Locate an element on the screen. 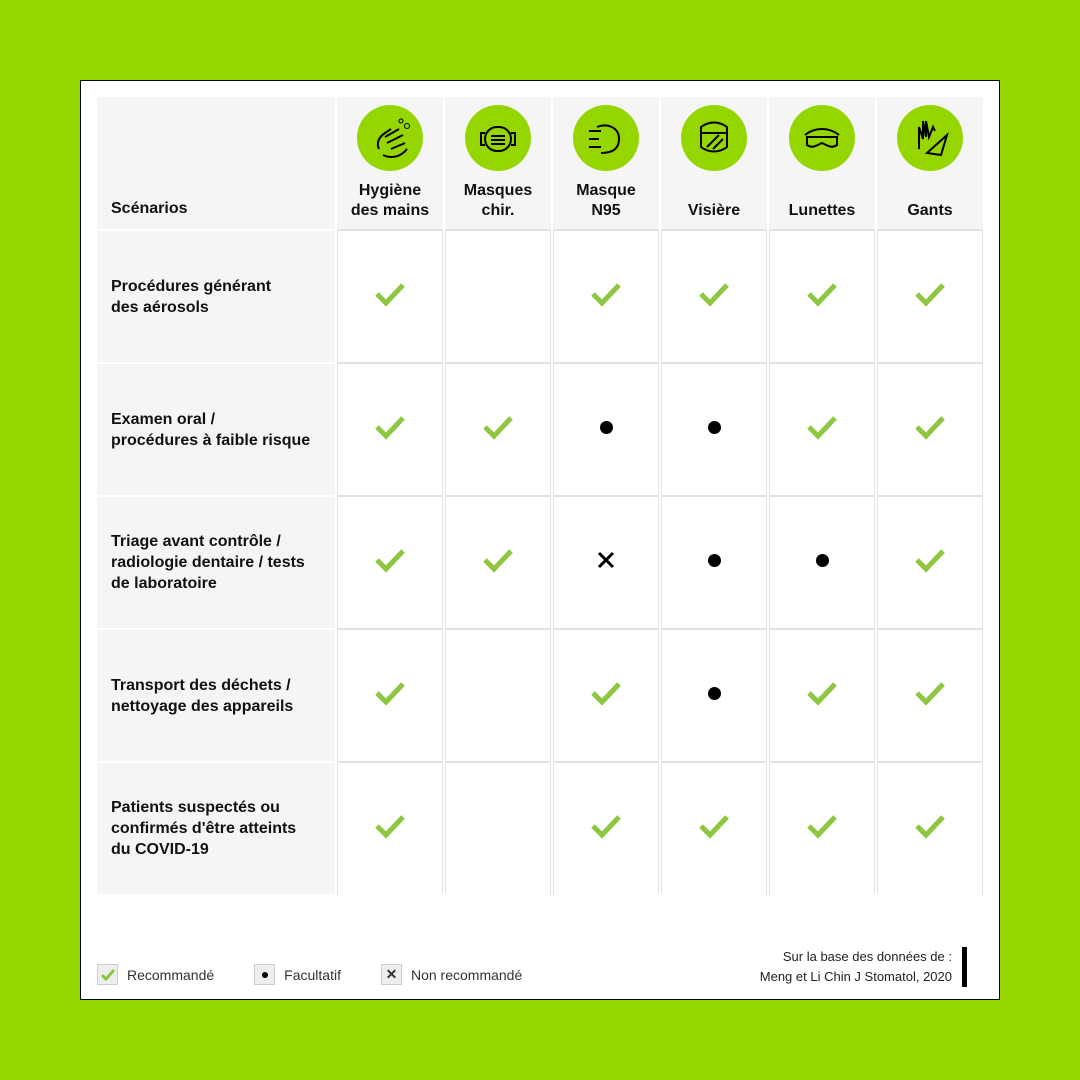  source-line: Meng et Li Chin J Stomatol, 2020 is located at coordinates (855, 976).